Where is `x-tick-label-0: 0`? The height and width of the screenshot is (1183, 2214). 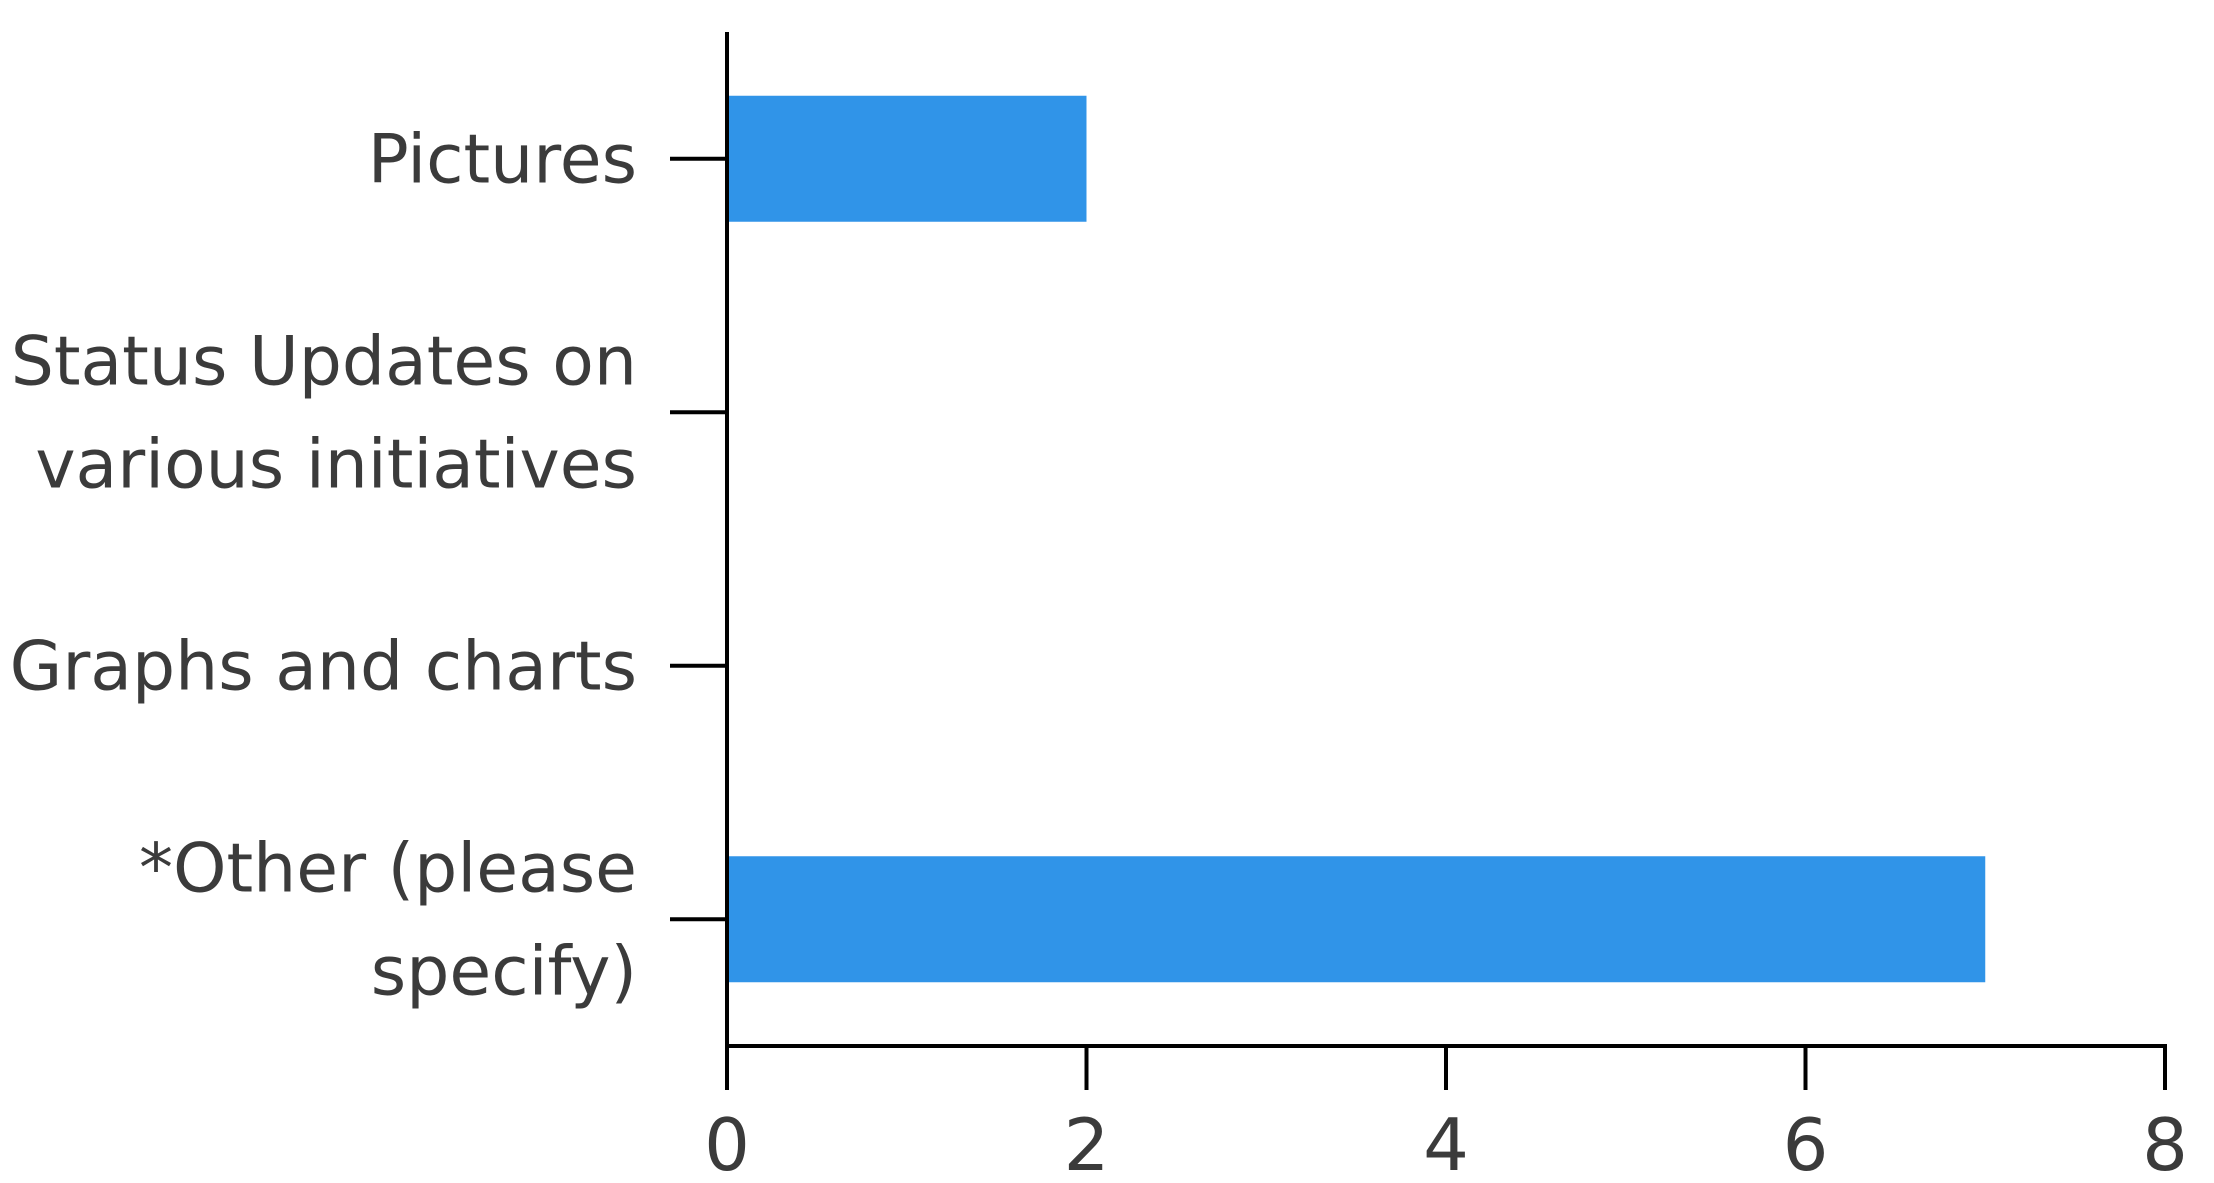 x-tick-label-0: 0 is located at coordinates (727, 1141).